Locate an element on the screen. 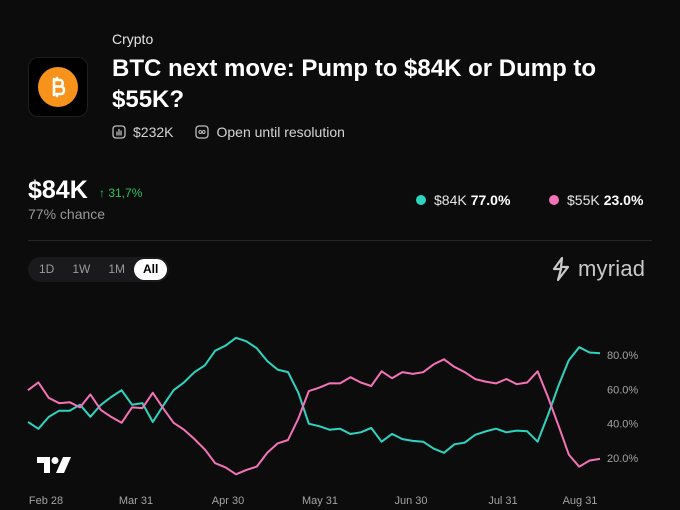  legend-value: 77.0% is located at coordinates (490, 200).